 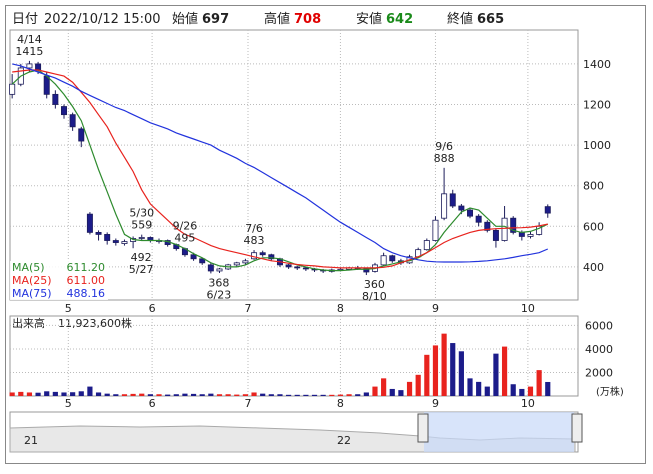 What do you see at coordinates (296, 432) in the screenshot?
I see `navigator: 21 22` at bounding box center [296, 432].